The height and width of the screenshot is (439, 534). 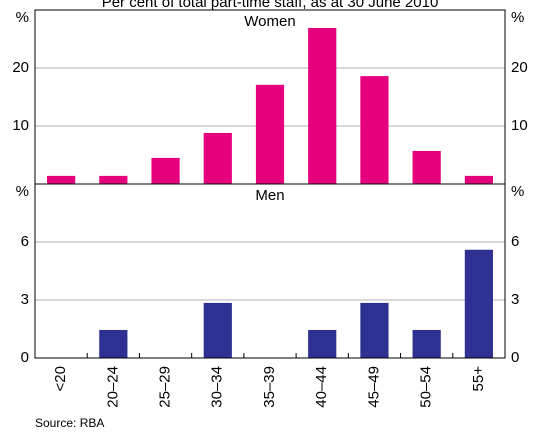 I want to click on x-tick-label: 50–54, so click(x=426, y=387).